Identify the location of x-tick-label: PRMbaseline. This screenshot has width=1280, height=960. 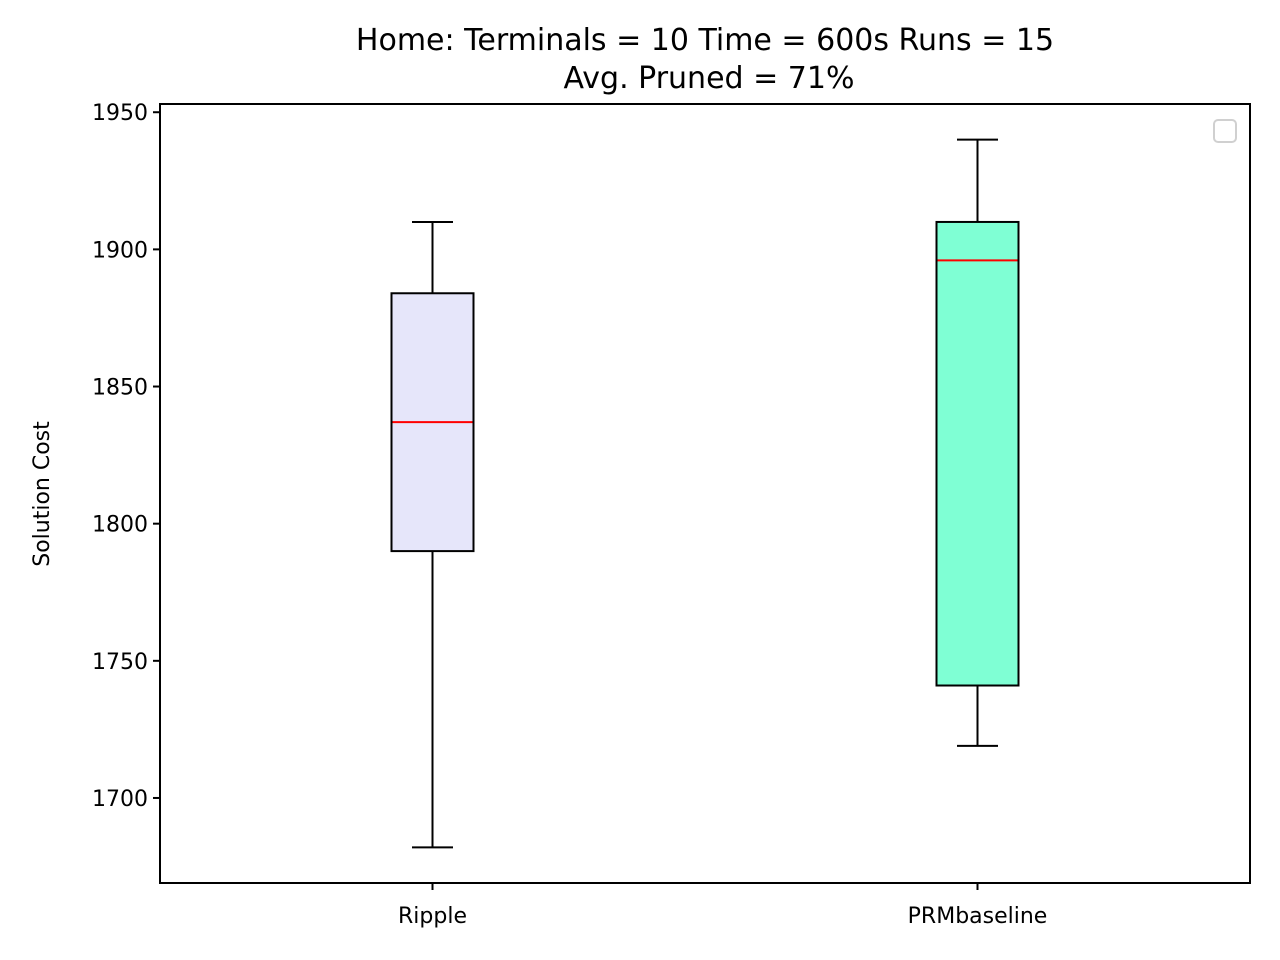
(978, 916).